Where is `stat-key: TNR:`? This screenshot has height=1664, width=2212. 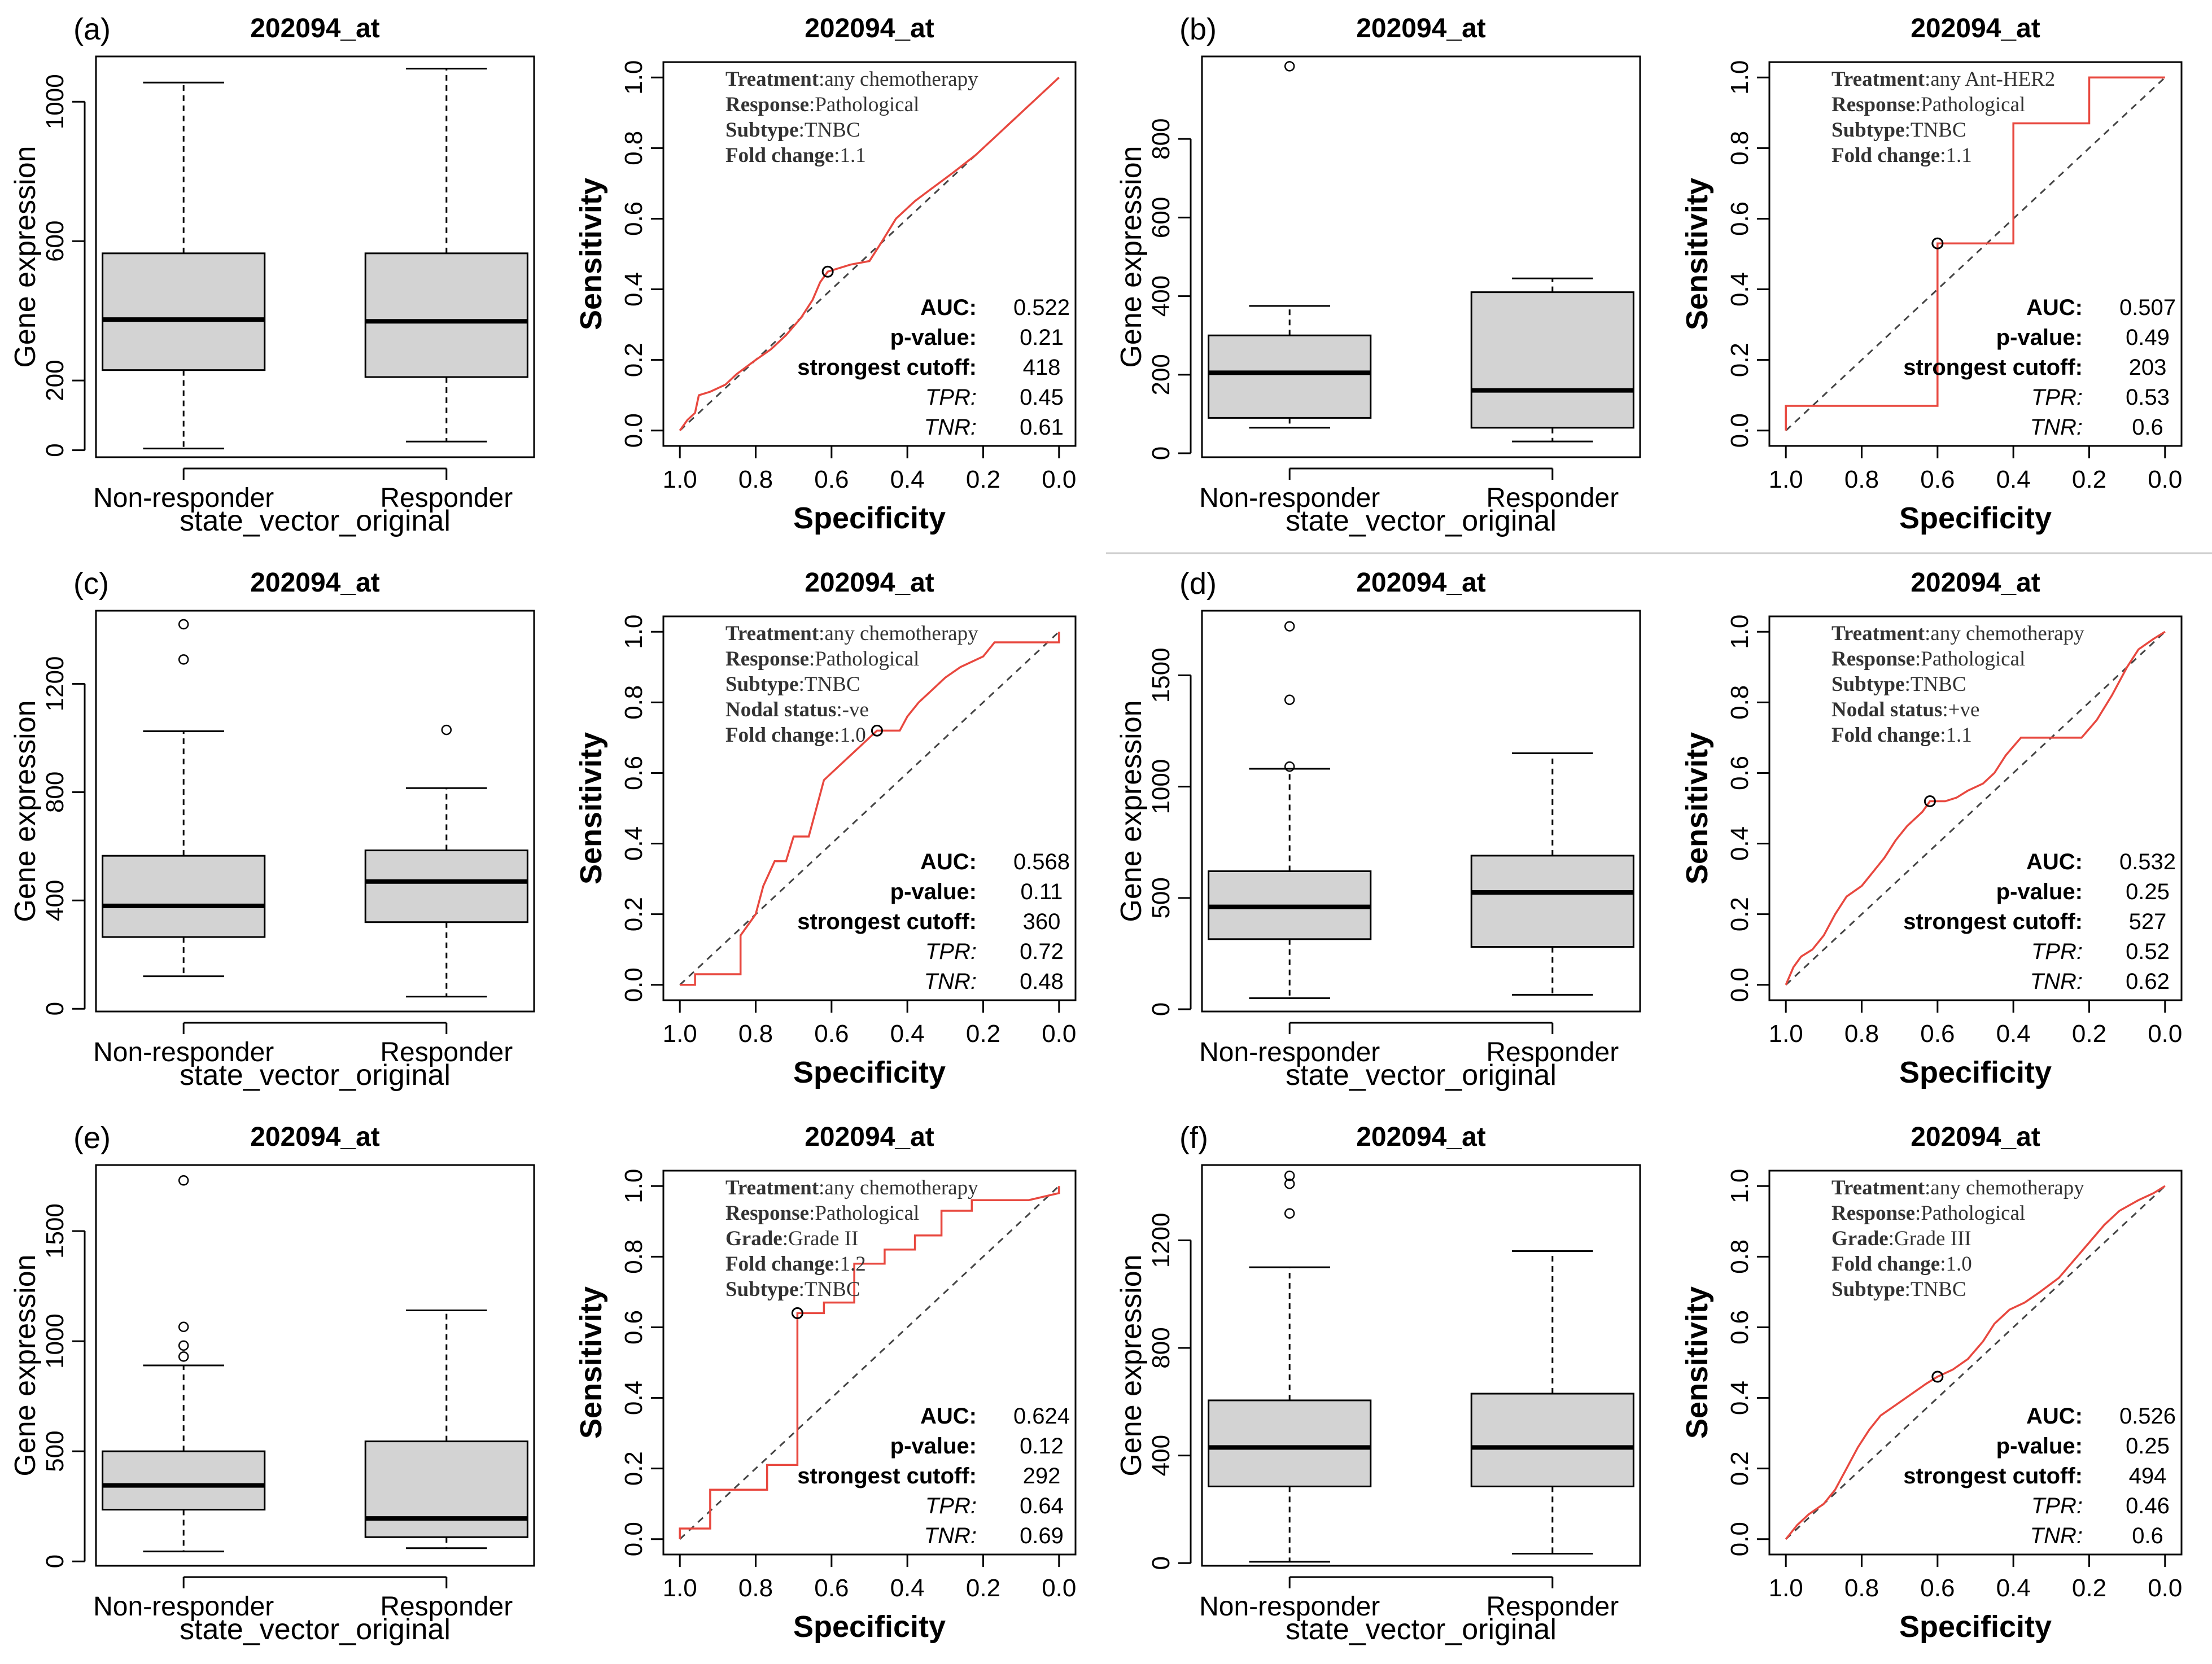 stat-key: TNR: is located at coordinates (2056, 981).